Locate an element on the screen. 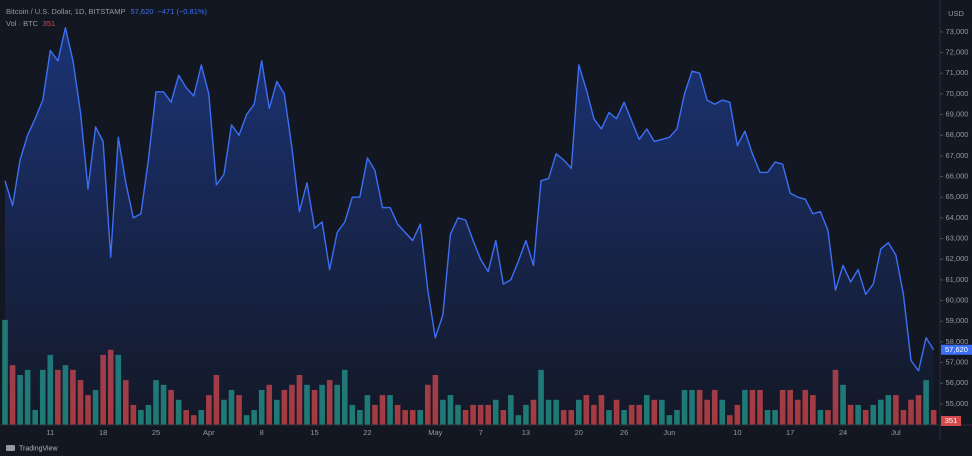  x-tick-label: Apr is located at coordinates (209, 432).